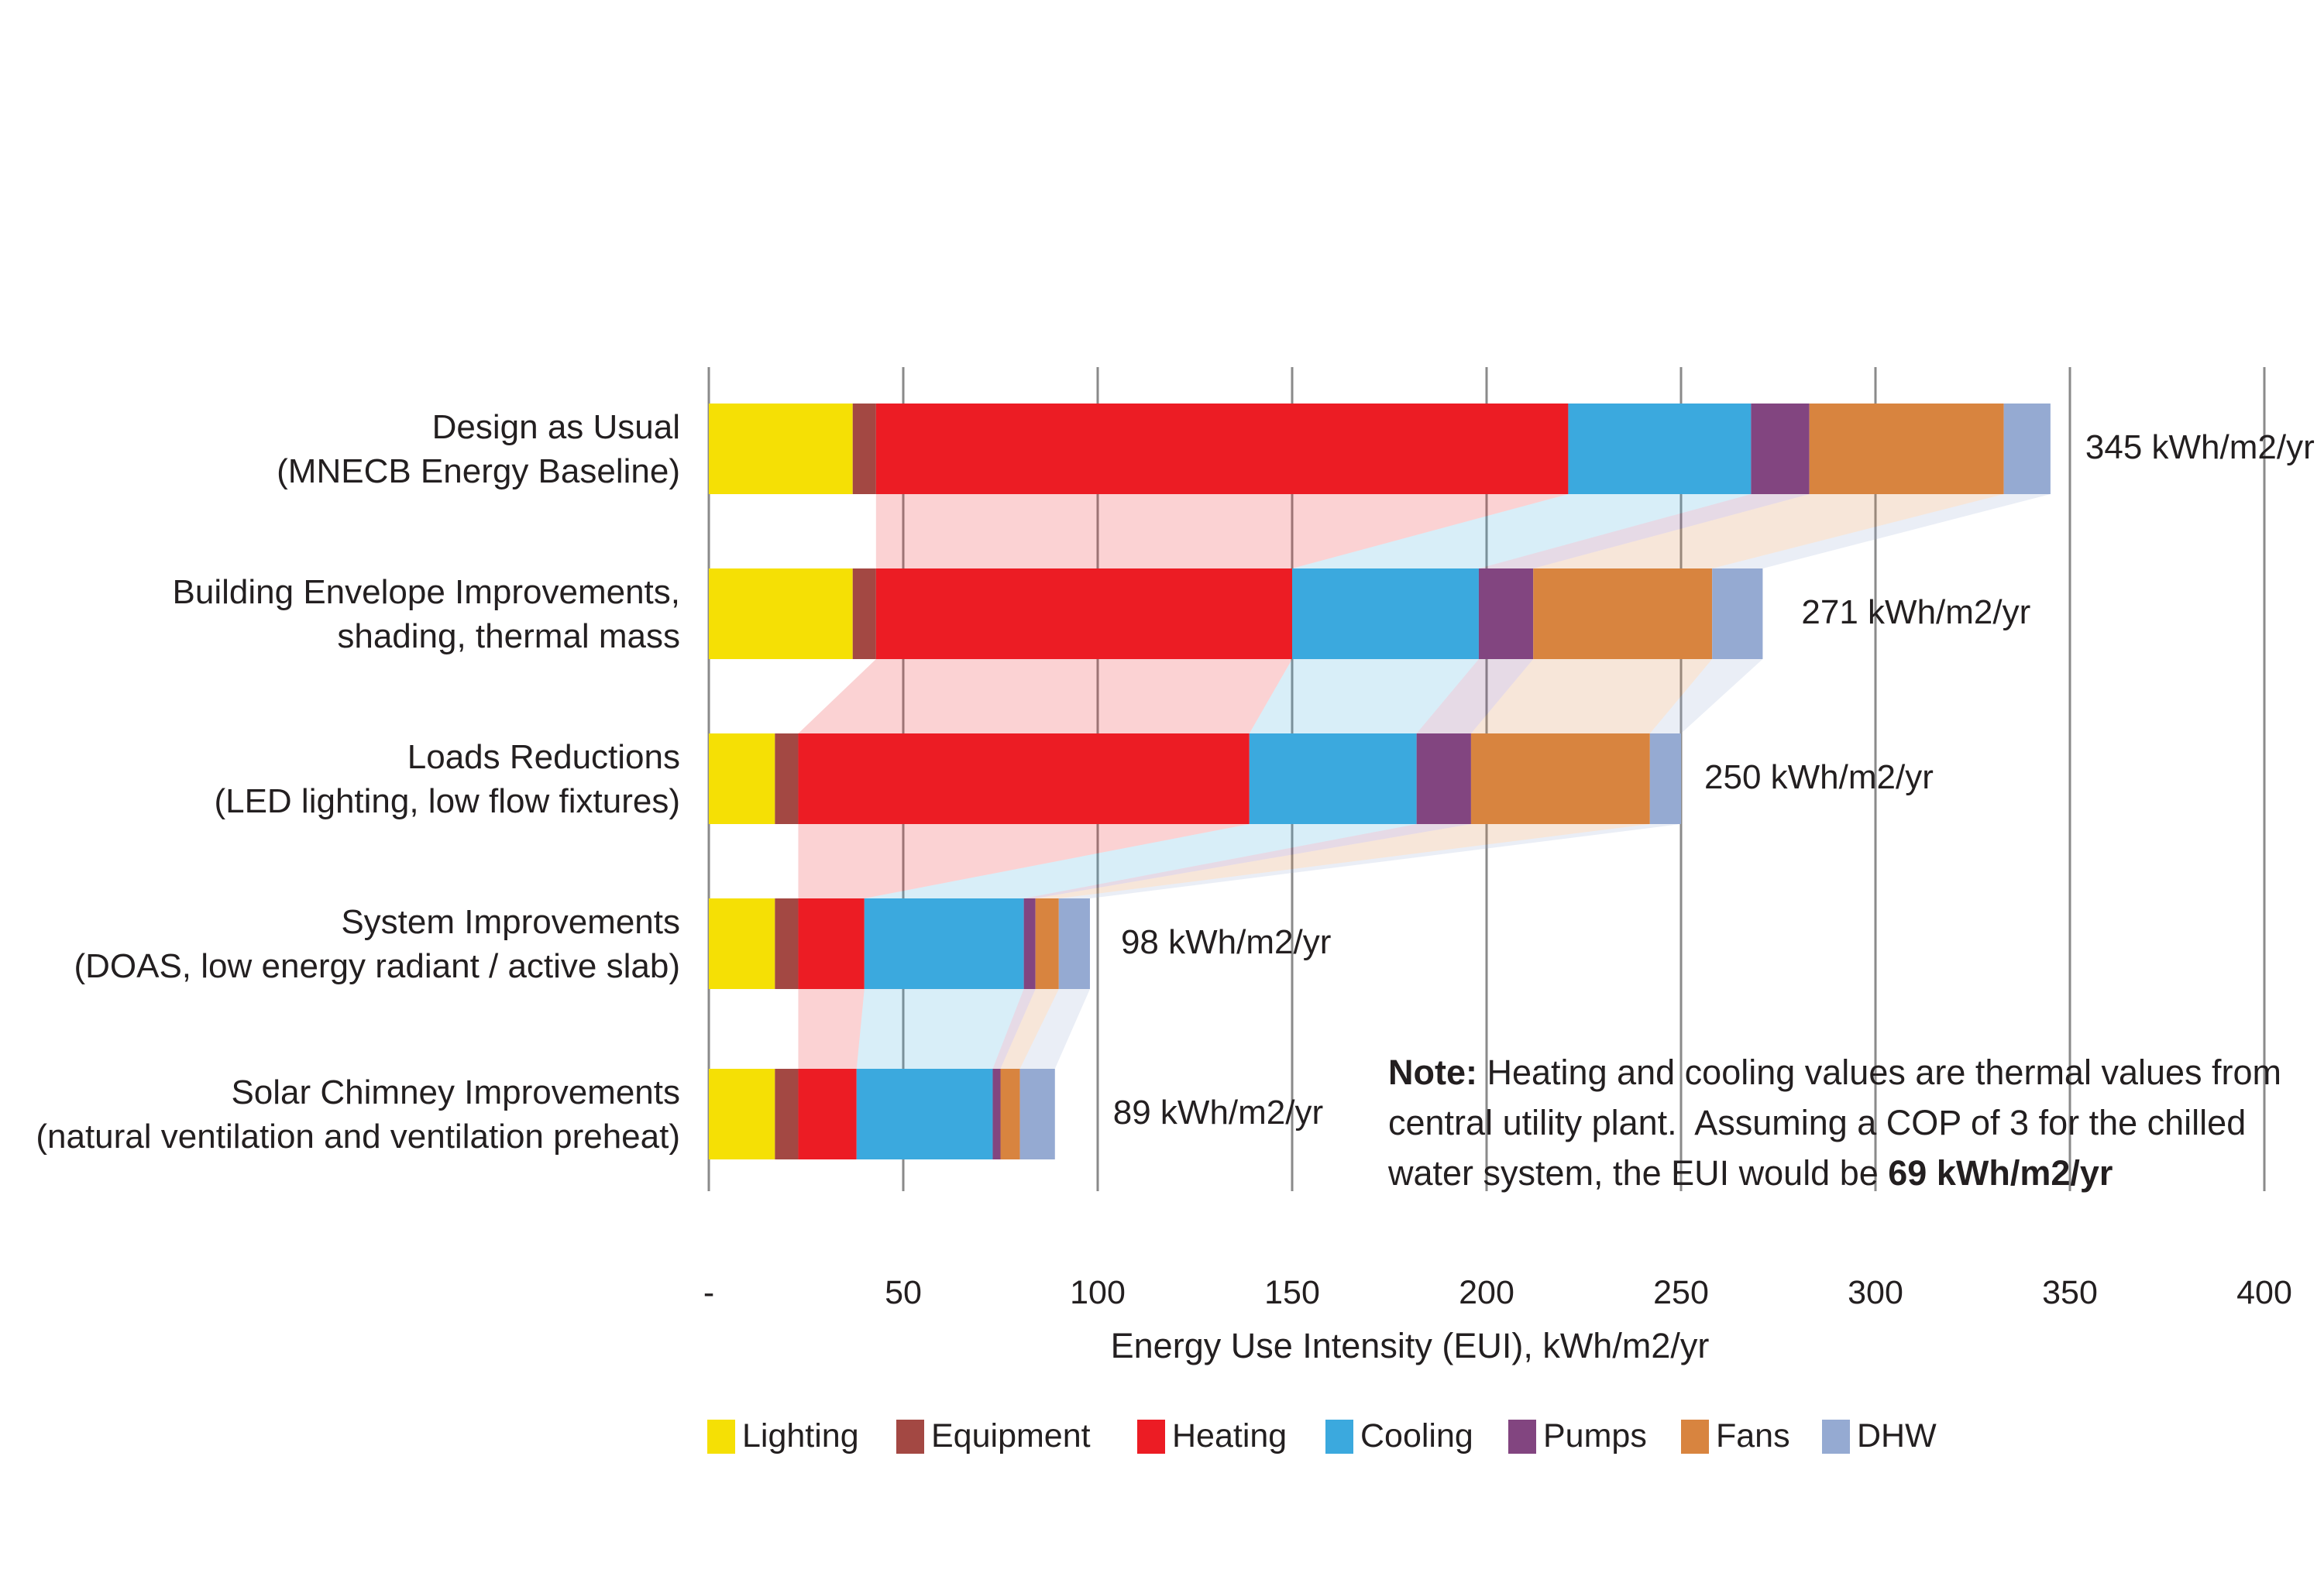 The height and width of the screenshot is (1573, 2324). Describe the element at coordinates (1037, 1114) in the screenshot. I see `bar-segment-dhw-row5` at that location.